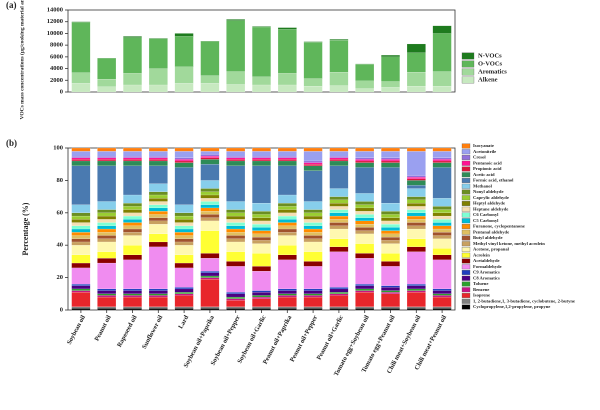 Image resolution: width=600 pixels, height=410 pixels. I want to click on legend-label: Isocyanate, so click(483, 145).